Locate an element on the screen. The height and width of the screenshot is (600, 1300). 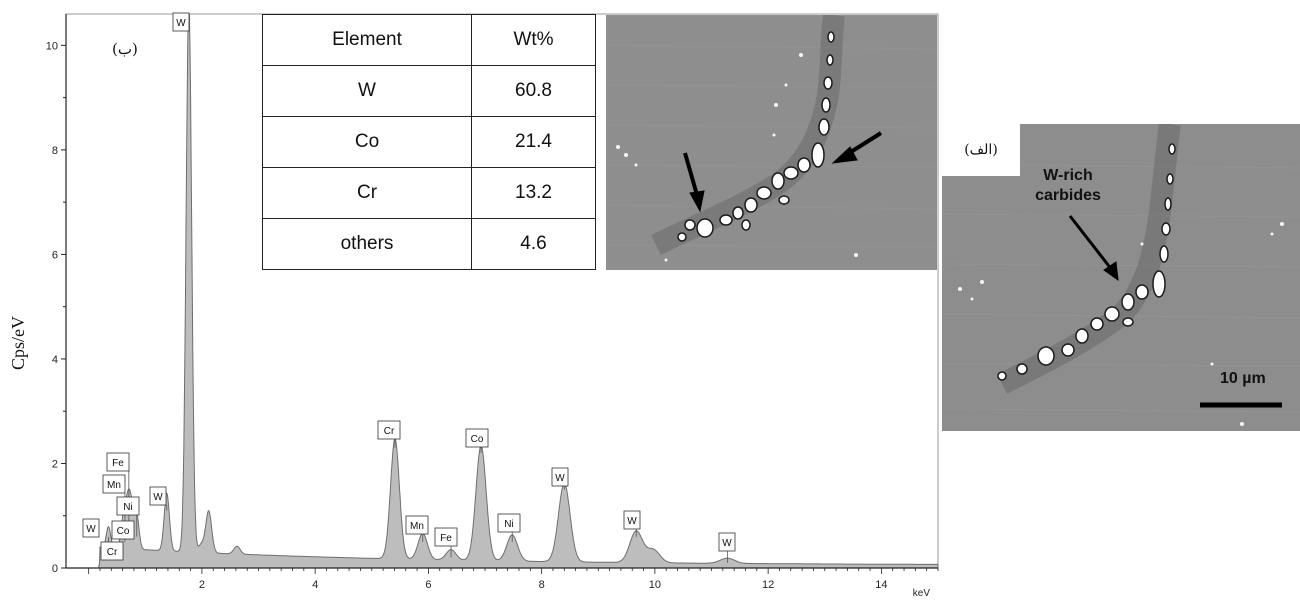
y-axis-label: Cps/eV is located at coordinates (20, 310).